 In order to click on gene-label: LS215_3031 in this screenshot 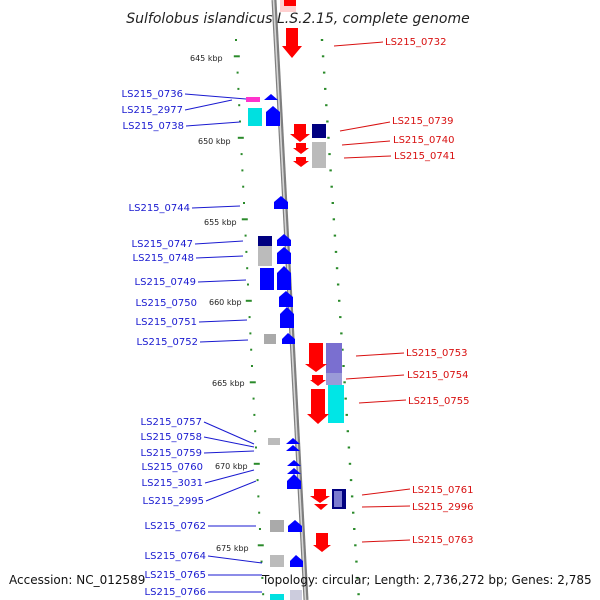, I will do `click(172, 483)`.